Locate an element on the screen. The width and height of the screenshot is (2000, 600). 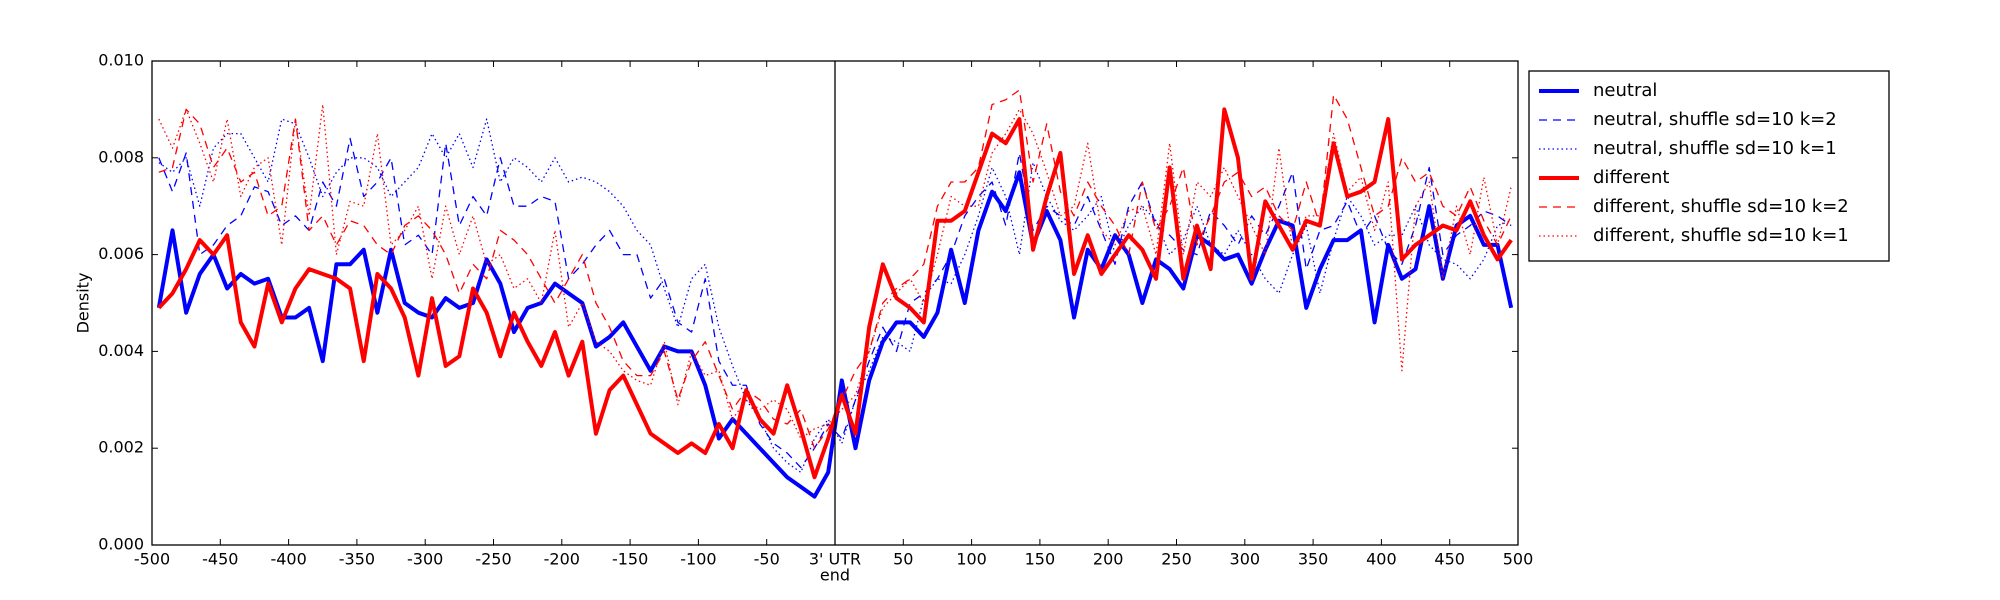
x-tick-label: 400 is located at coordinates (1381, 559).